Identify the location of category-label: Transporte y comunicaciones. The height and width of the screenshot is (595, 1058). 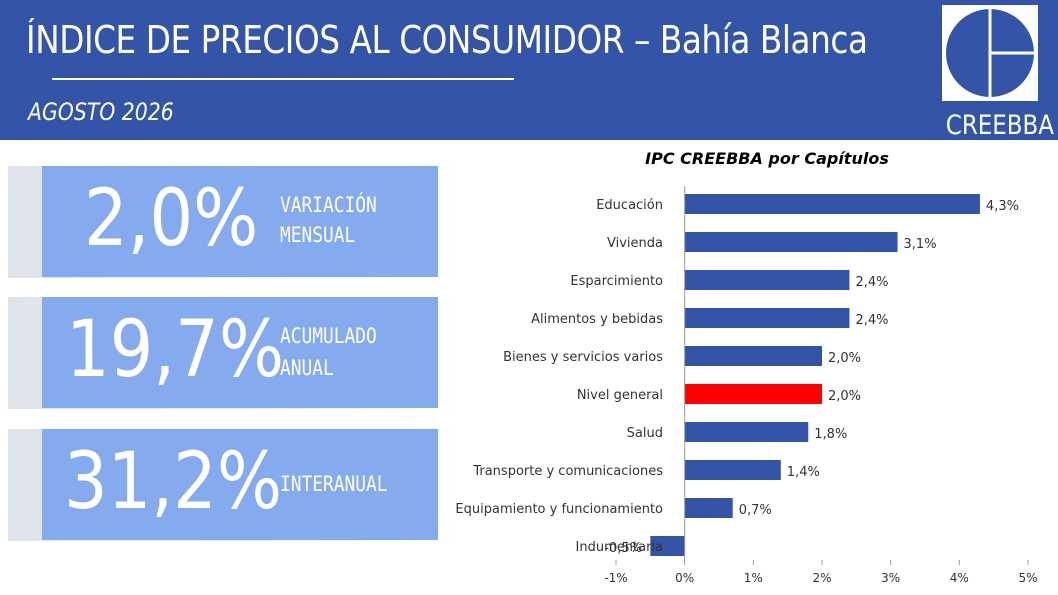
(567, 471).